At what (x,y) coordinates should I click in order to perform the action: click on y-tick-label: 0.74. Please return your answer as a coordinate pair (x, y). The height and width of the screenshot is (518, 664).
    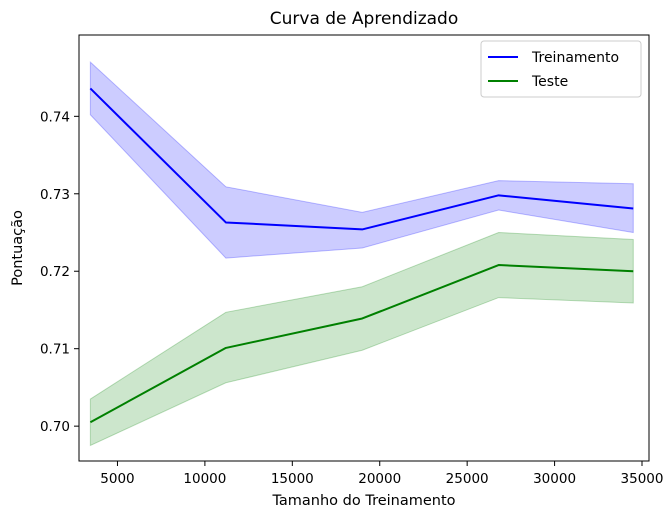
    Looking at the image, I should click on (55, 117).